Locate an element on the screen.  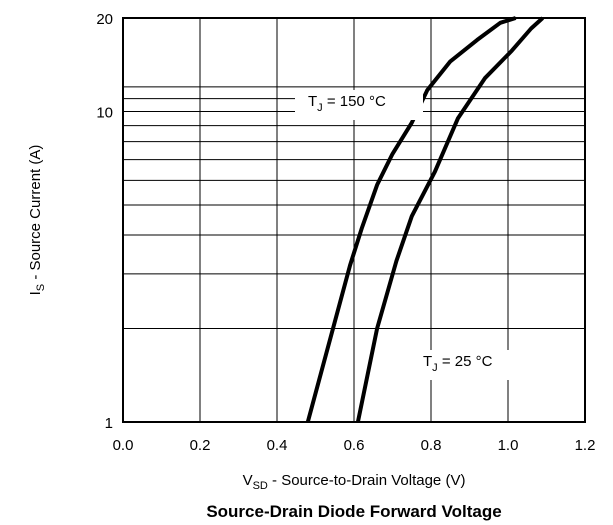
y-axis-title: IS - Source Current (A) is located at coordinates (37, 220).